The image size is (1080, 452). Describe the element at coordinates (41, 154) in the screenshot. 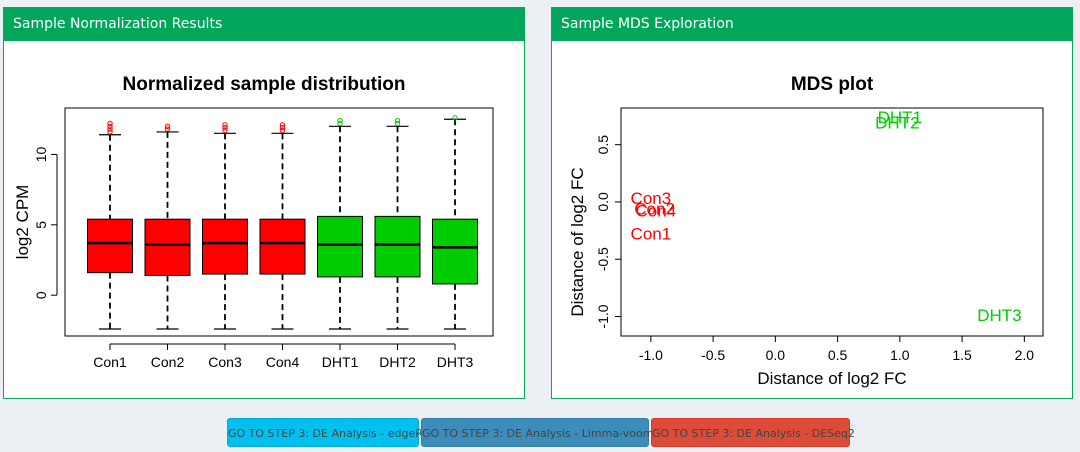

I see `boxplot-y-tick-label: 10` at that location.